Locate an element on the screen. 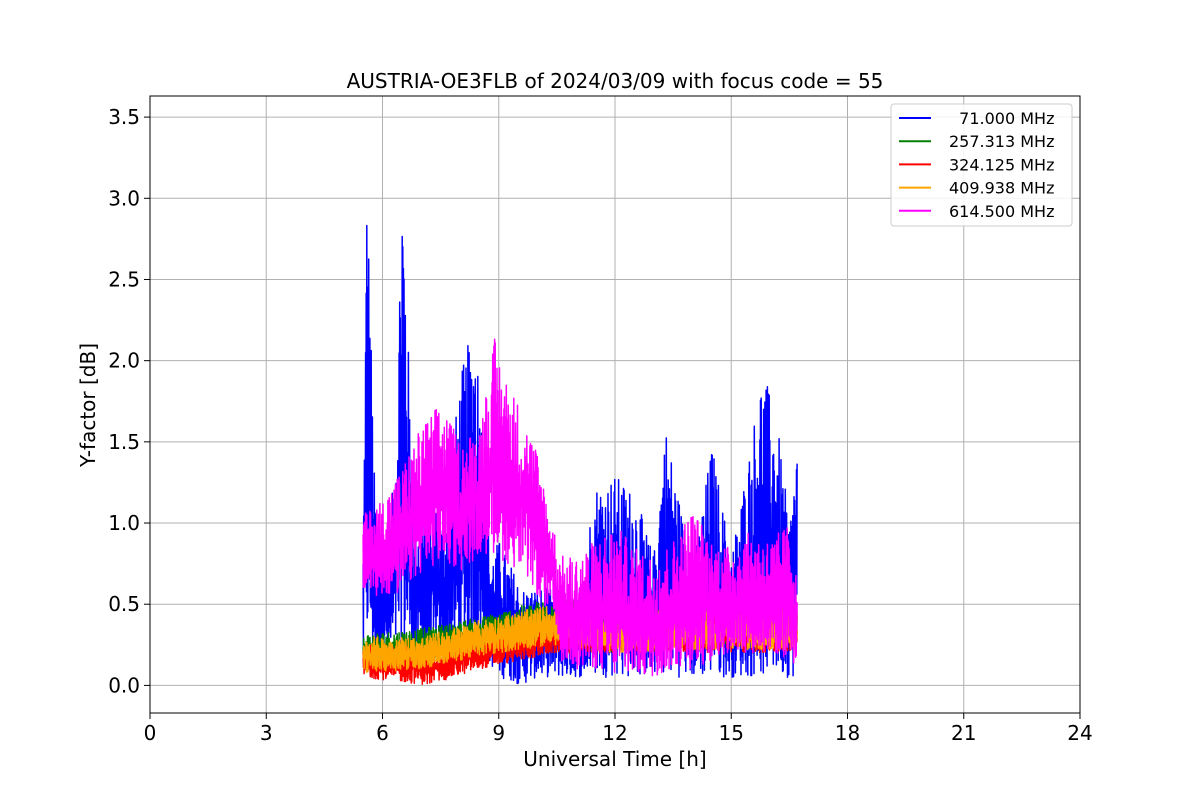 This screenshot has height=800, width=1200. y-tick-label: 2.0 is located at coordinates (124, 361).